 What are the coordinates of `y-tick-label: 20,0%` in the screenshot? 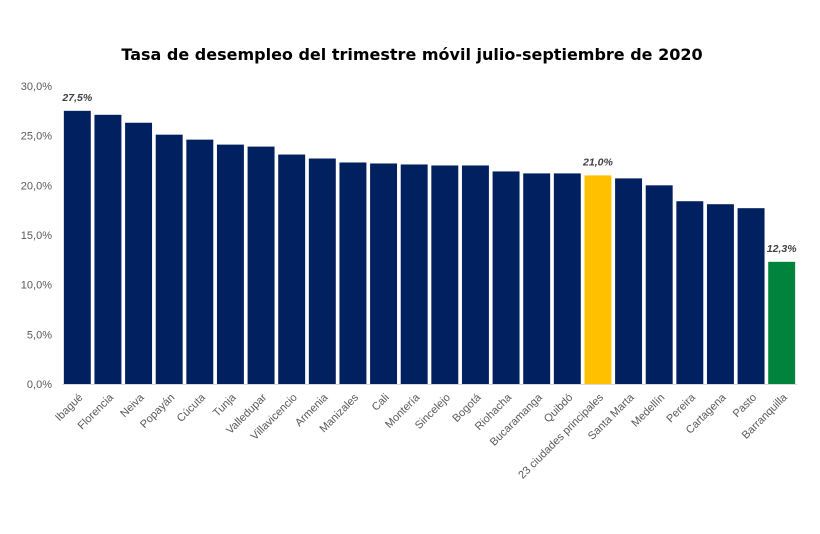 It's located at (36, 186).